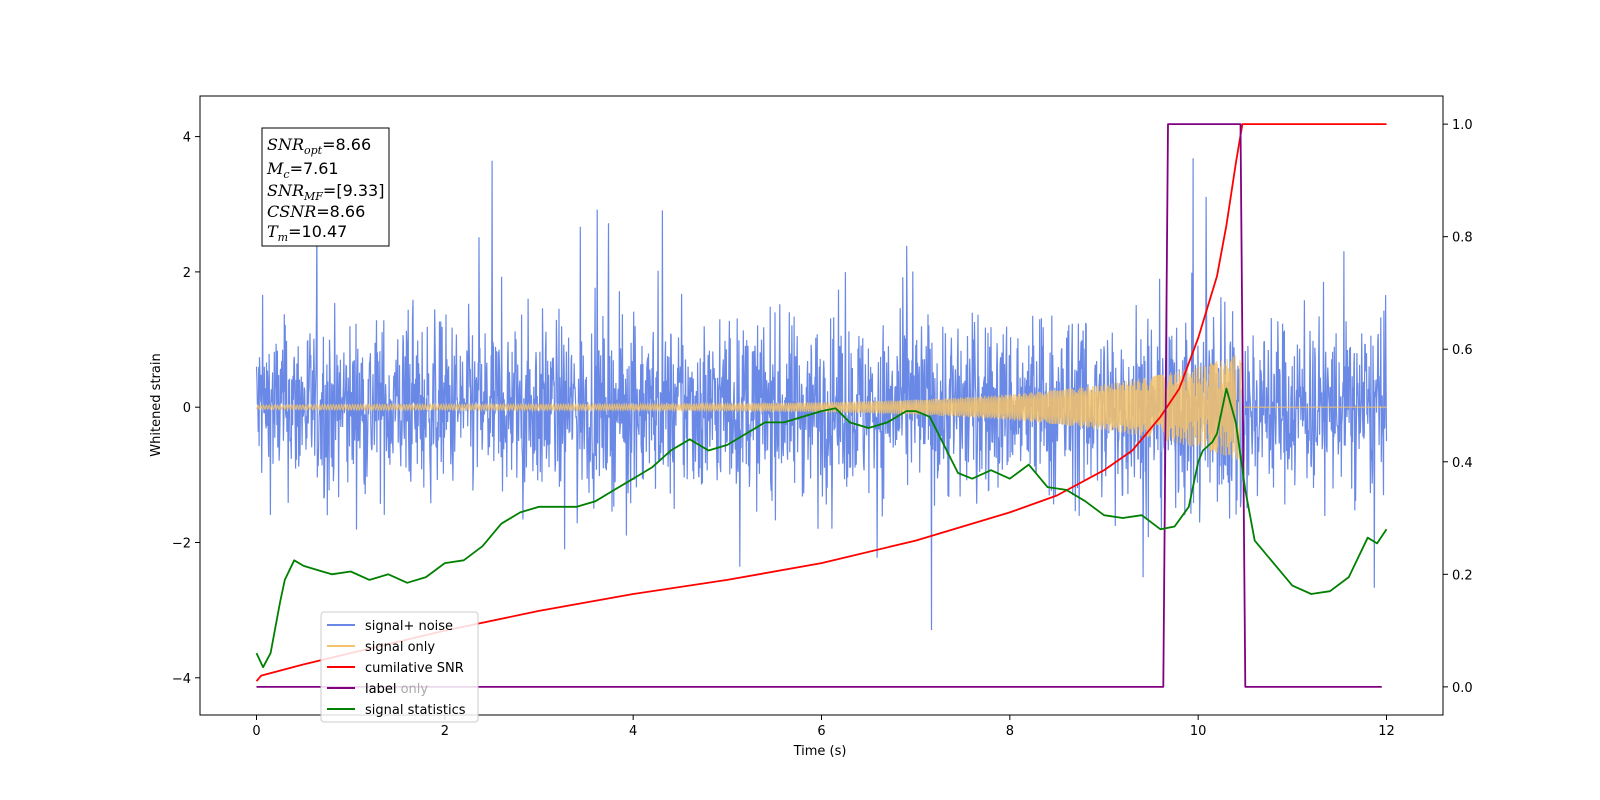 This screenshot has width=1600, height=800. Describe the element at coordinates (181, 679) in the screenshot. I see `y-tick-label: −4` at that location.